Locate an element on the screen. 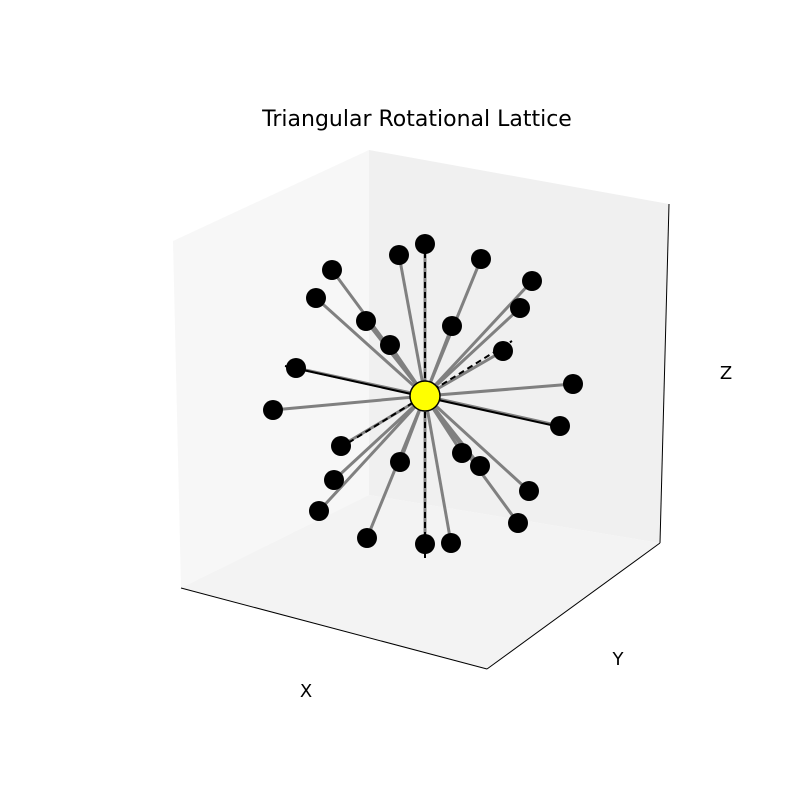  chart-title: Triangular Rotational Lattice is located at coordinates (416, 119).